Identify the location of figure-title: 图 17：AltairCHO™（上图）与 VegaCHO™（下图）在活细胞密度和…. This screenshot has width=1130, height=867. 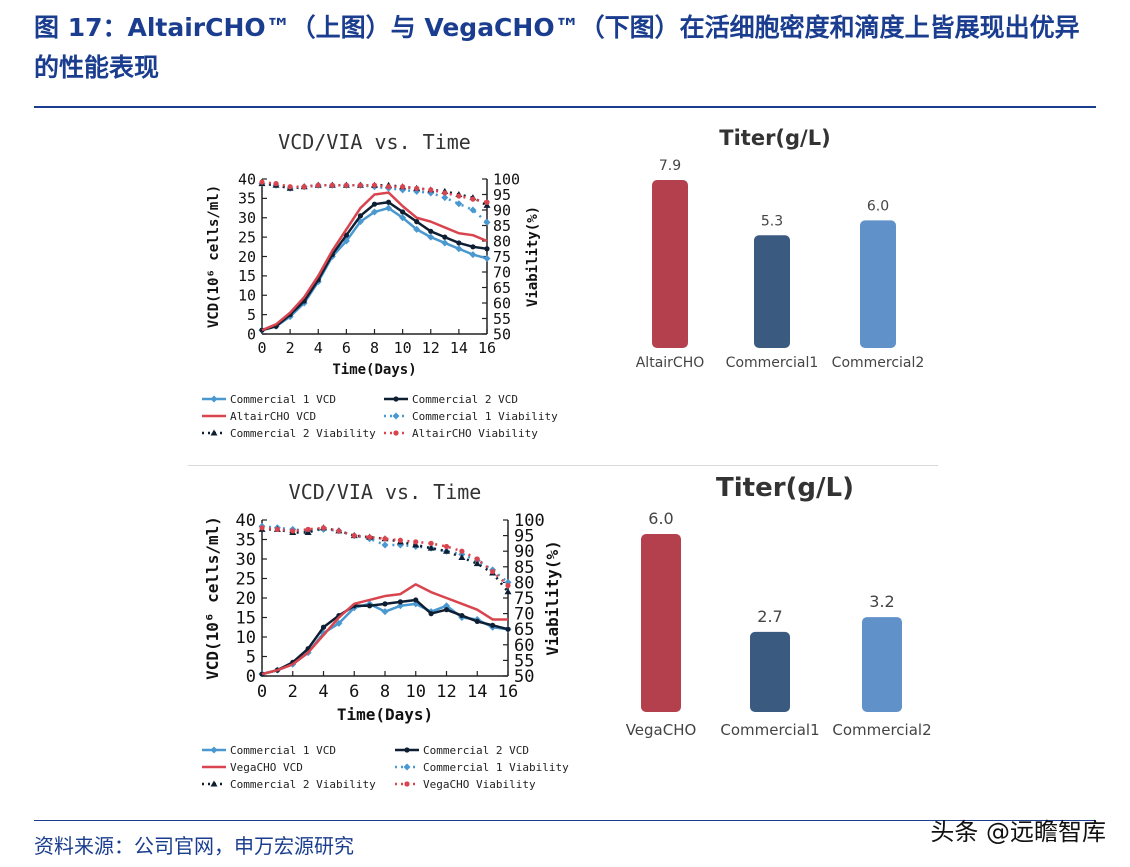
(557, 47).